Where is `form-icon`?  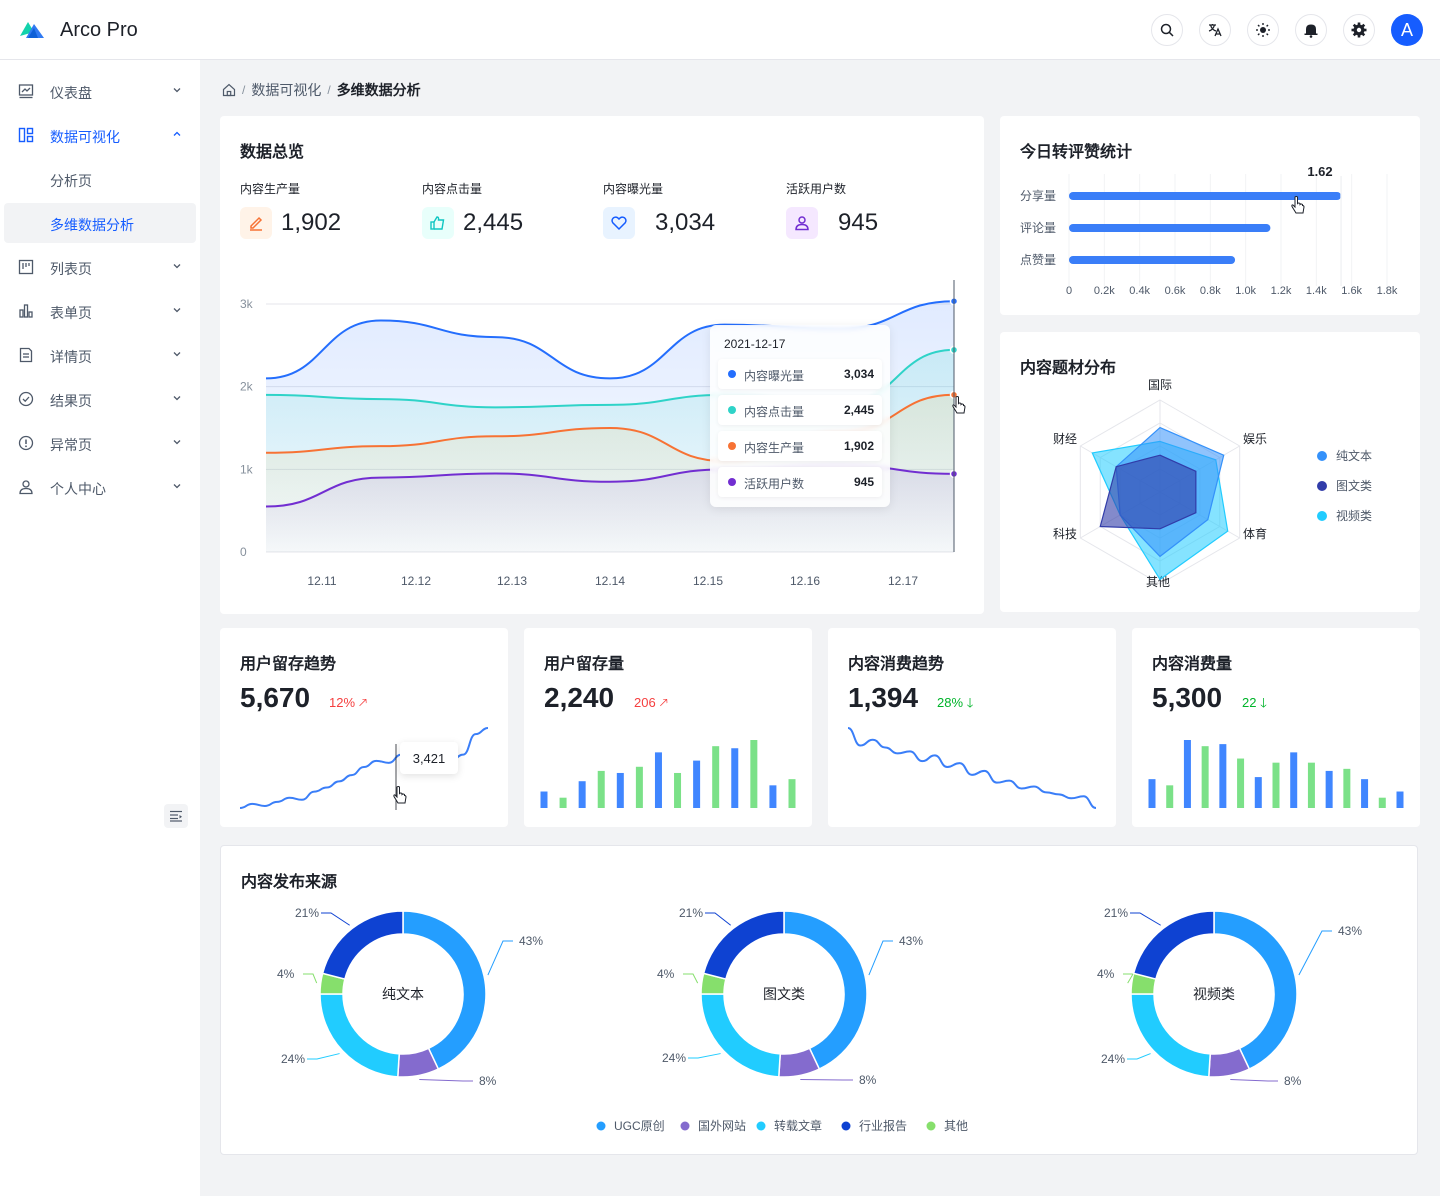
form-icon is located at coordinates (26, 311).